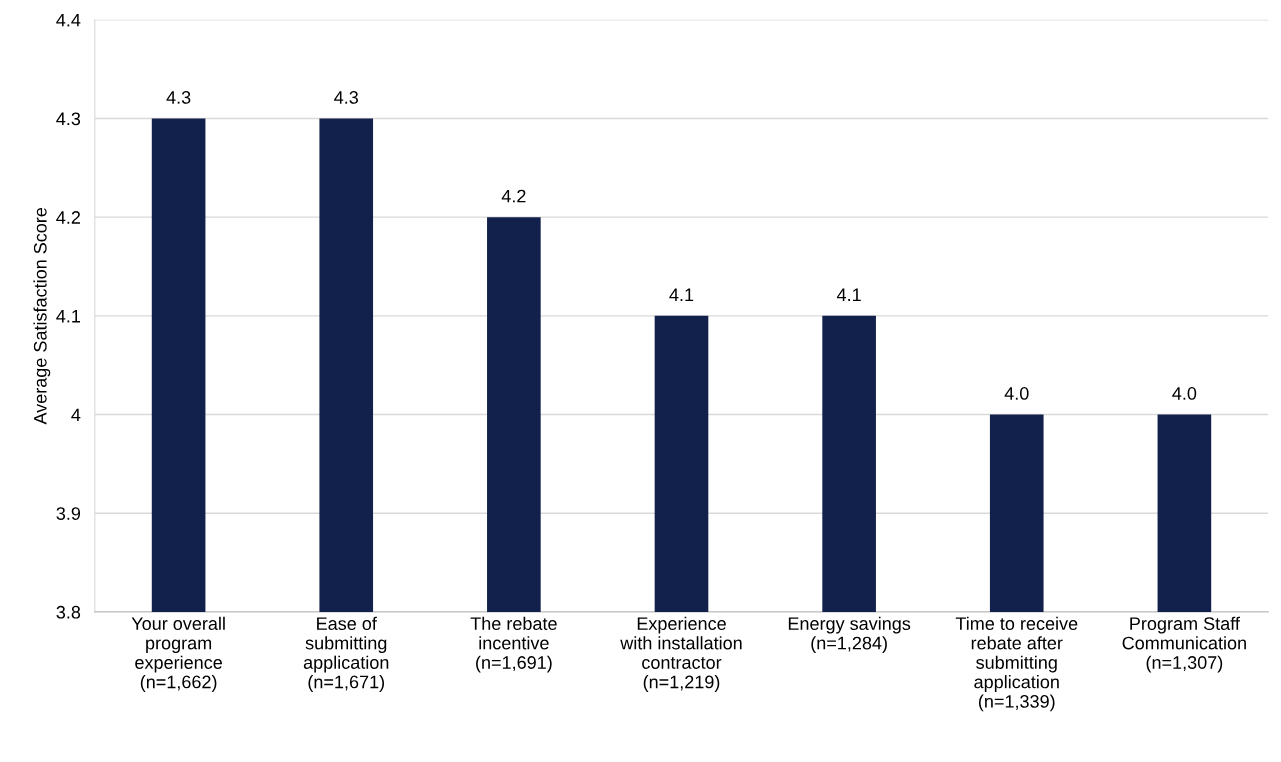 The image size is (1281, 762). Describe the element at coordinates (68, 119) in the screenshot. I see `y-tick-label: 4.3` at that location.